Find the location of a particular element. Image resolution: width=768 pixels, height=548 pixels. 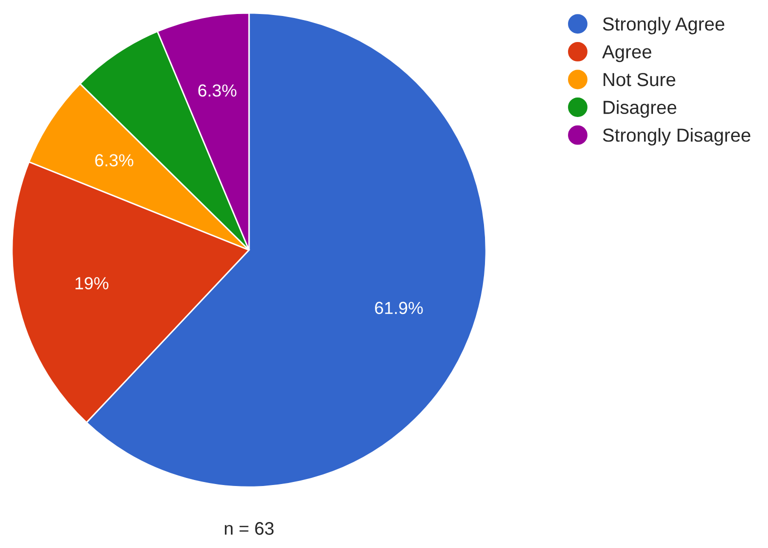

legend-label: Strongly Disagree is located at coordinates (676, 137).